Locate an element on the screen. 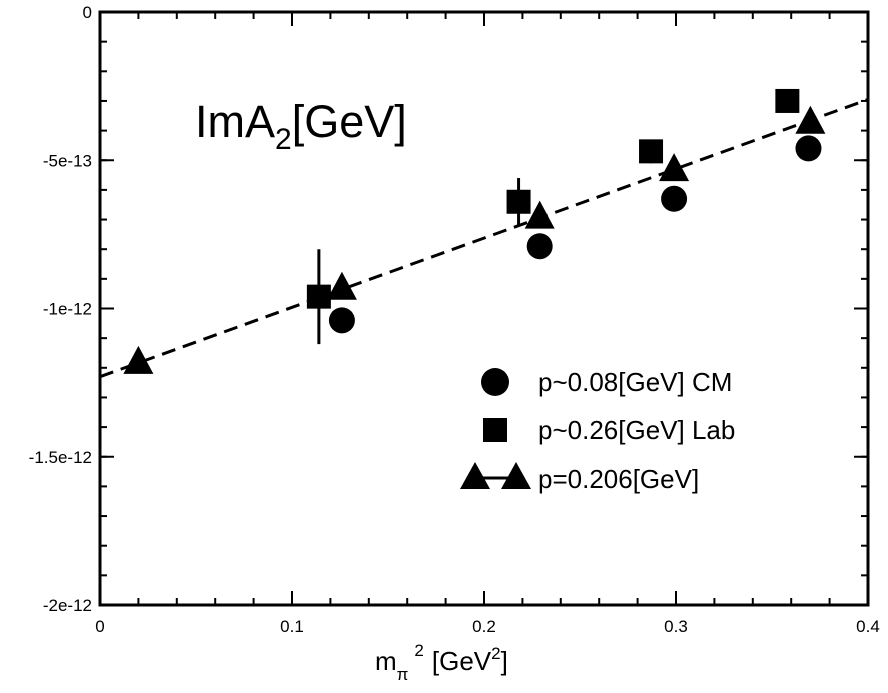 The image size is (888, 693). title-unit: [GeV] is located at coordinates (349, 121).